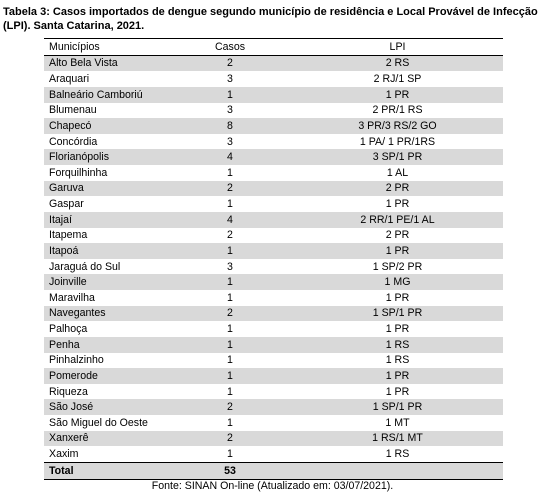 The image size is (545, 500). What do you see at coordinates (85, 266) in the screenshot?
I see `municipio-cell: Jaraguá do Sul` at bounding box center [85, 266].